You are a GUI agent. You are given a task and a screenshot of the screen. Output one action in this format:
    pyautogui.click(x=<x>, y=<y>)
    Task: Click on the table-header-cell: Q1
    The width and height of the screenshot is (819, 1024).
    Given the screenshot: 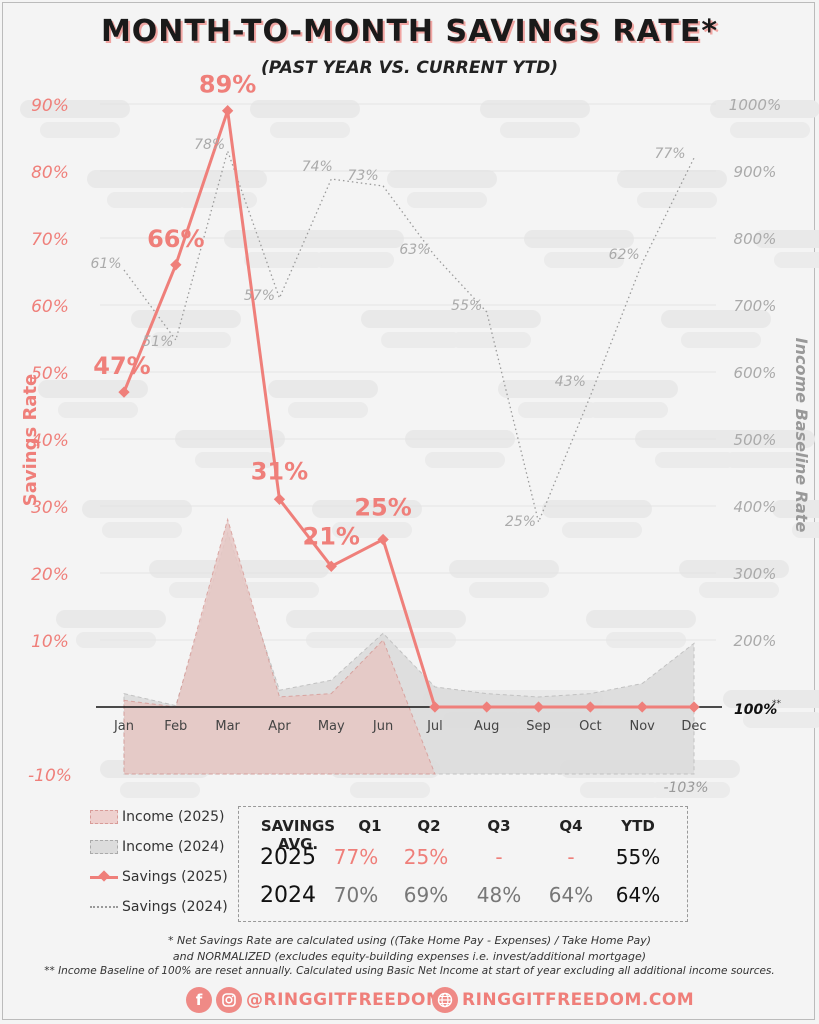 What is the action you would take?
    pyautogui.click(x=370, y=826)
    